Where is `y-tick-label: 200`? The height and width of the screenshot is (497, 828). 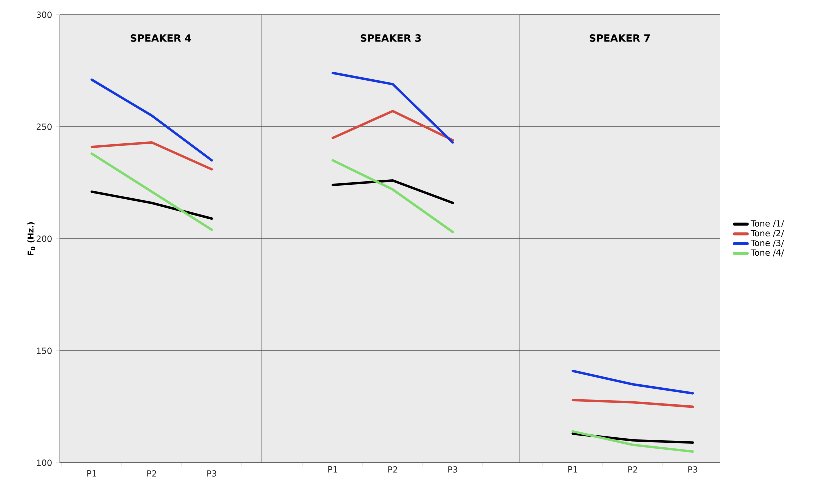 y-tick-label: 200 is located at coordinates (44, 239).